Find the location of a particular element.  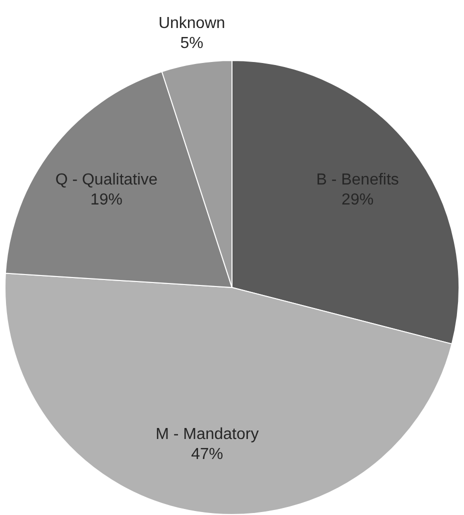

data-label: 47% is located at coordinates (207, 454).